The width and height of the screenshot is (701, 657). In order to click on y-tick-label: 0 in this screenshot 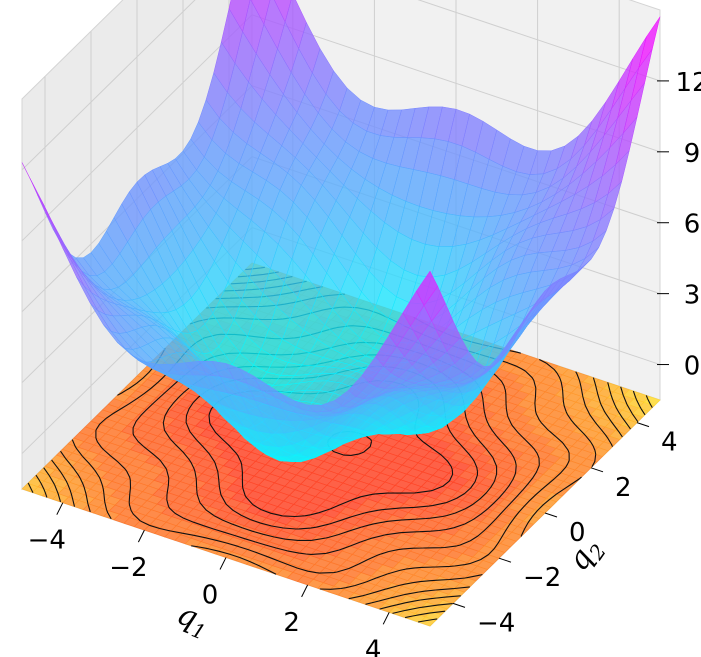, I will do `click(577, 533)`.